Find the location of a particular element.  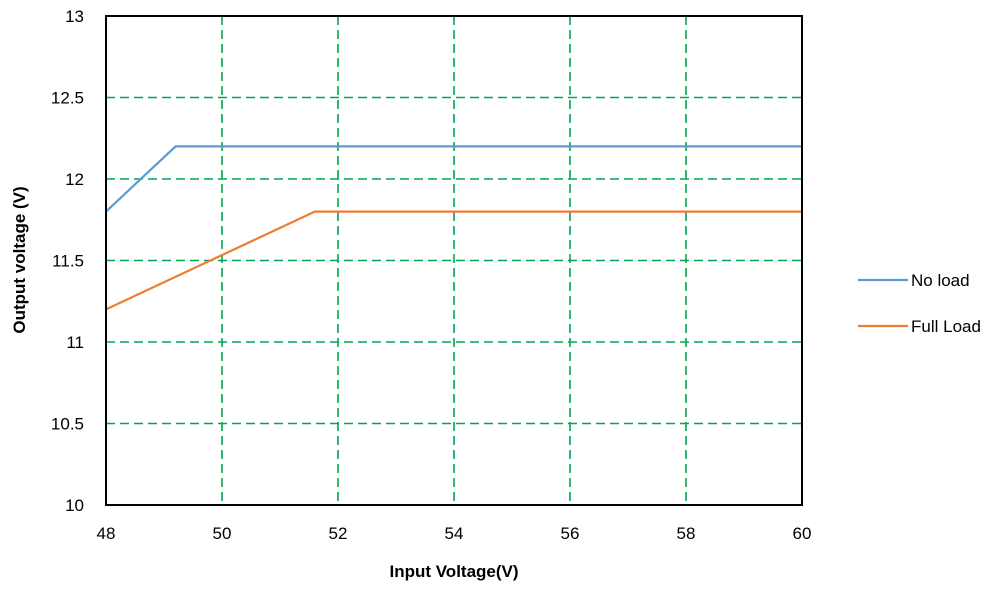

x-tick-labels: 48 50 52 54 56 58 60 is located at coordinates (454, 533).